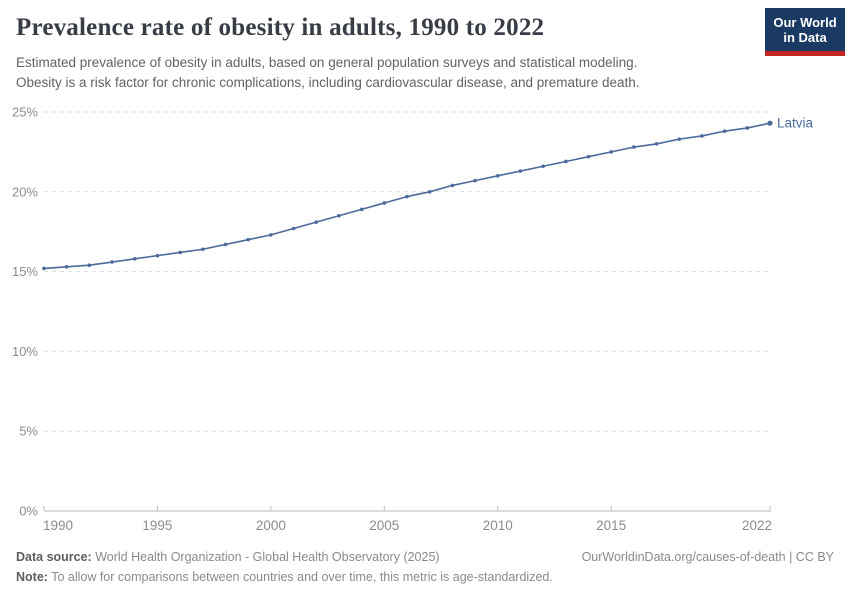 Image resolution: width=850 pixels, height=600 pixels. Describe the element at coordinates (25, 191) in the screenshot. I see `y-tick-label: 20%` at that location.